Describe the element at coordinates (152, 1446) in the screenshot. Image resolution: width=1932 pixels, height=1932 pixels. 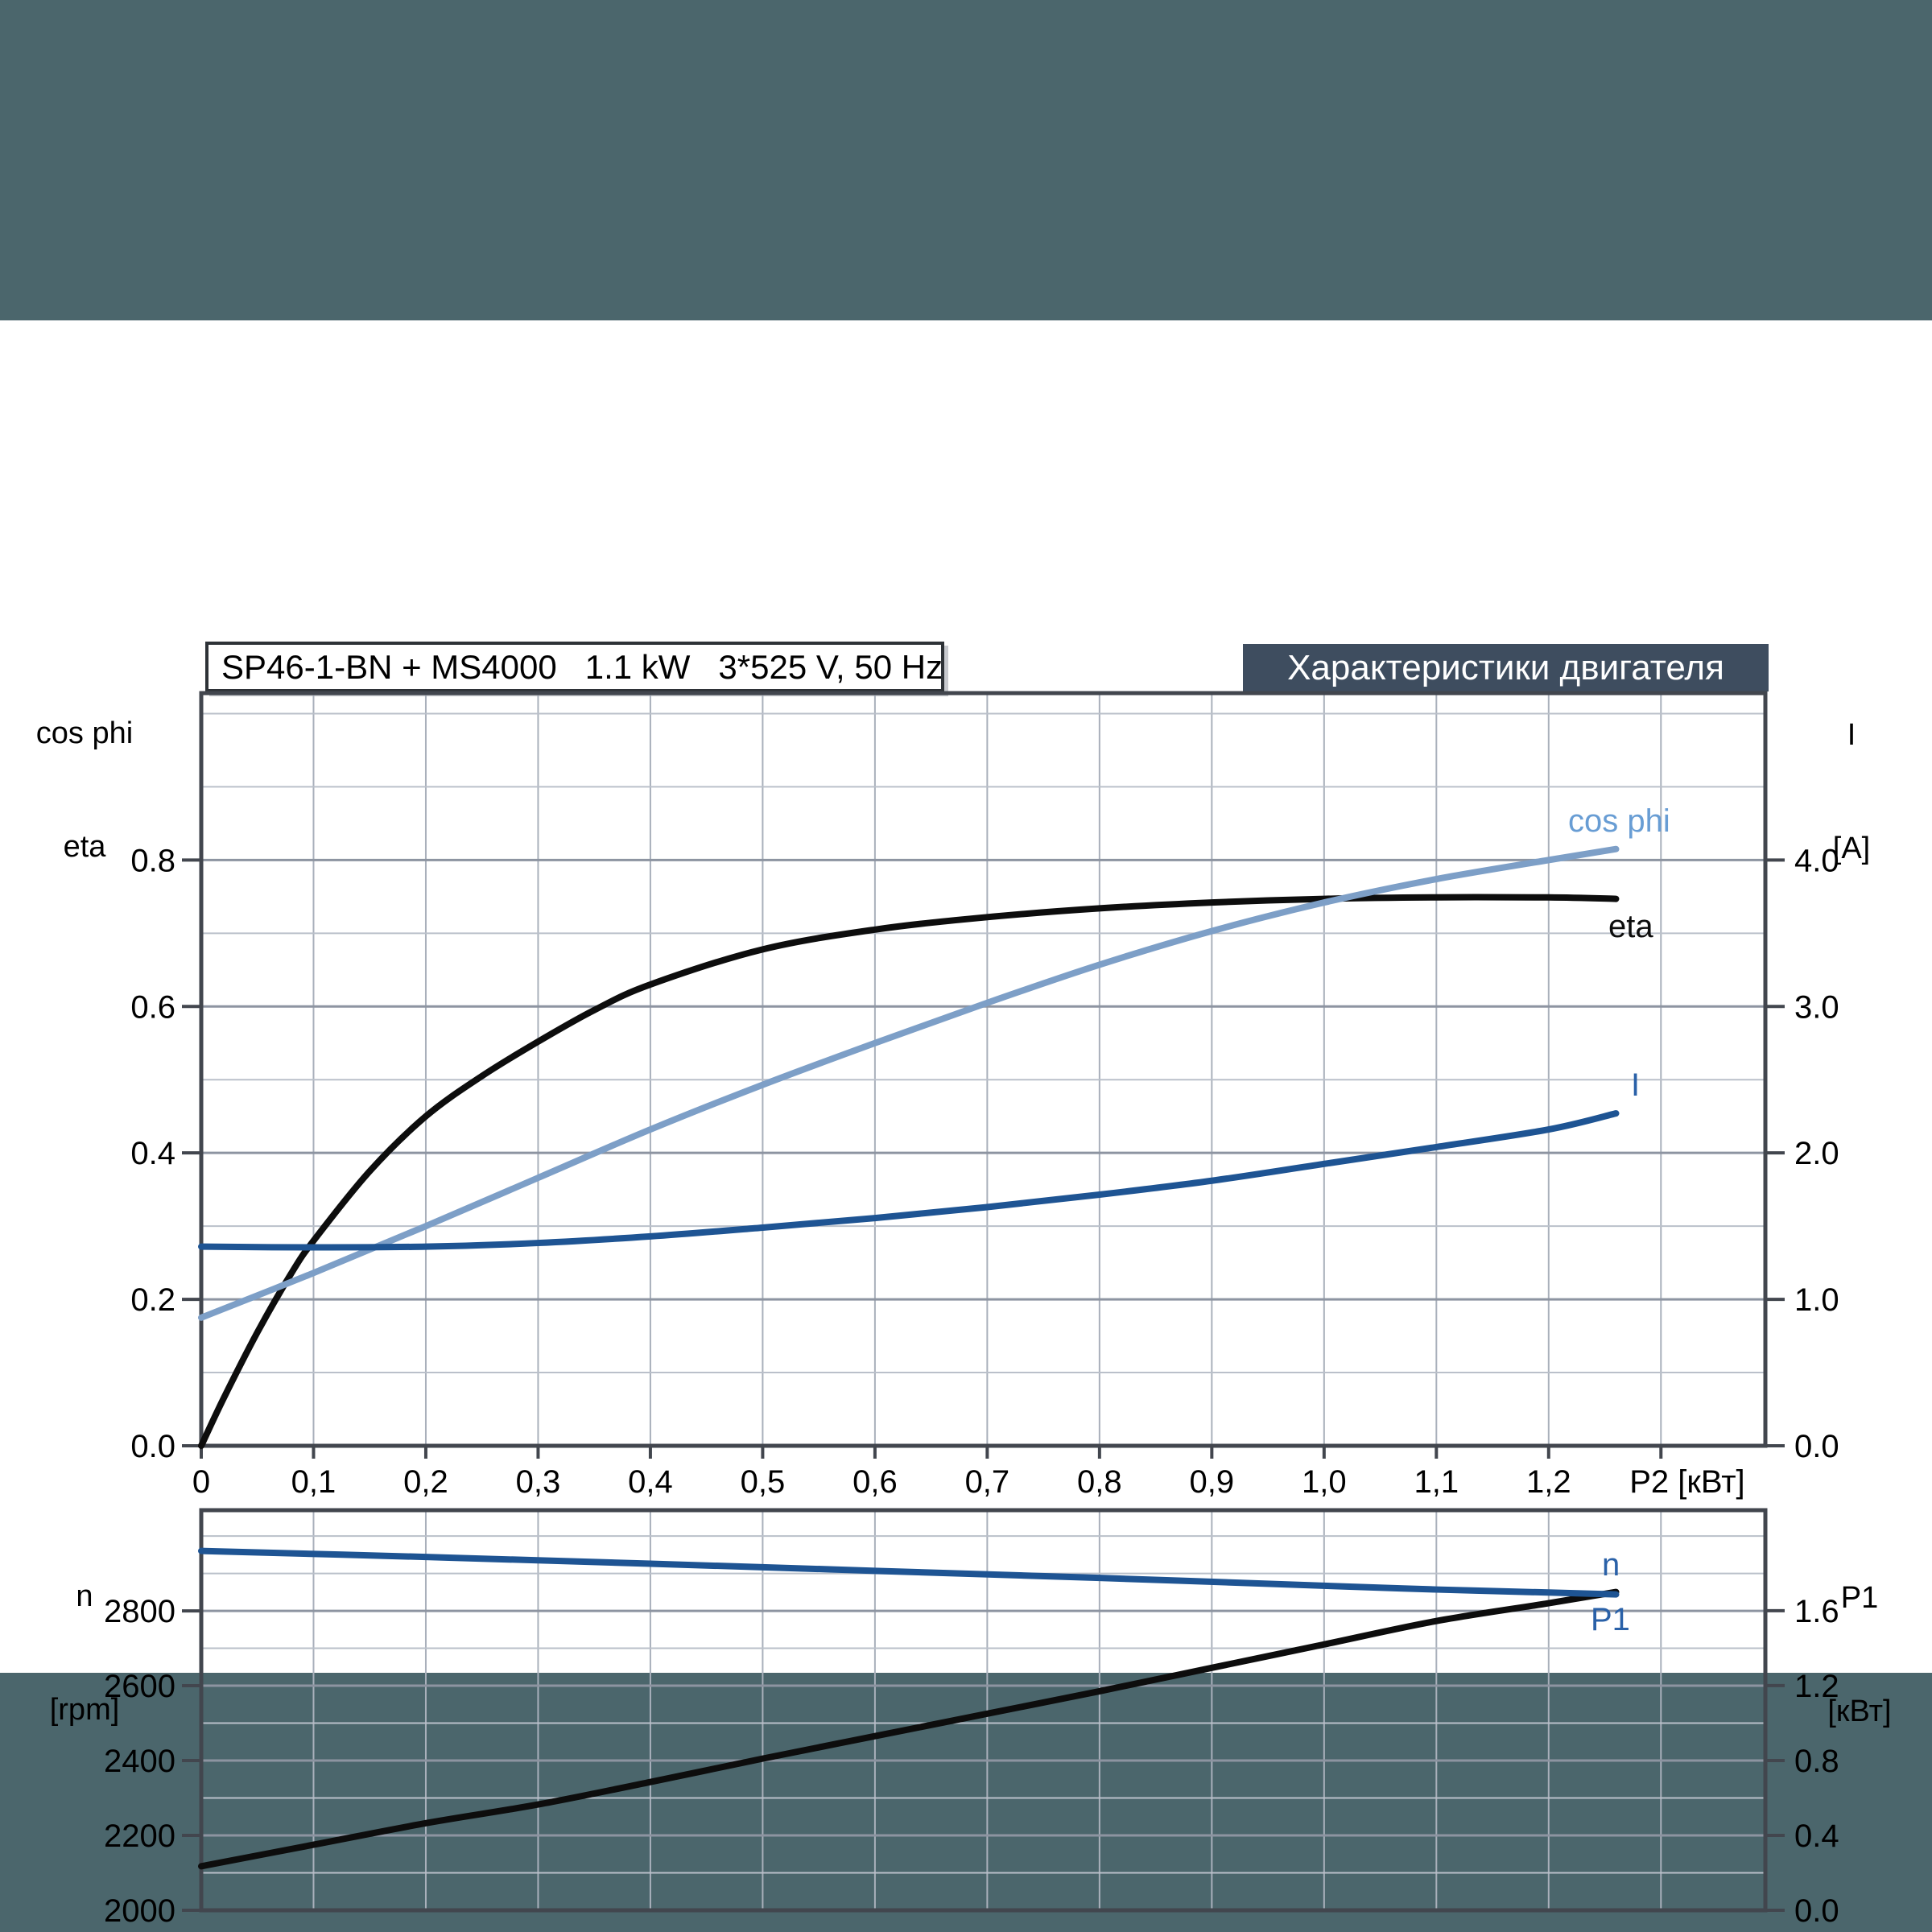
I see `left-tick-label: 0.0` at that location.